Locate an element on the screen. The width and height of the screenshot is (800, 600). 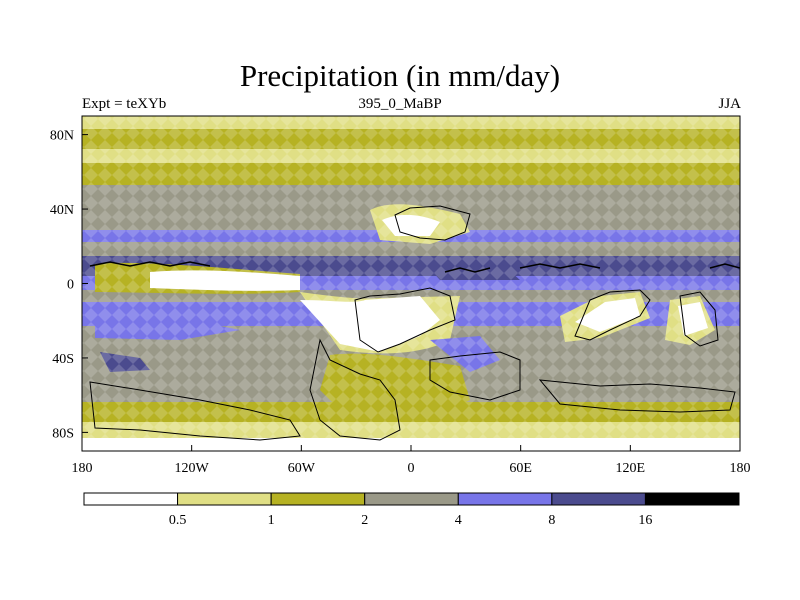
x-tick-label: 60W is located at coordinates (302, 468).